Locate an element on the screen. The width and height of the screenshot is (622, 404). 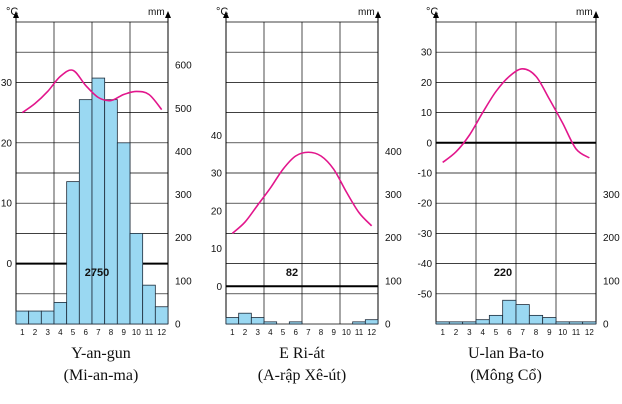
total-rainfall-label: 2750 is located at coordinates (97, 273).